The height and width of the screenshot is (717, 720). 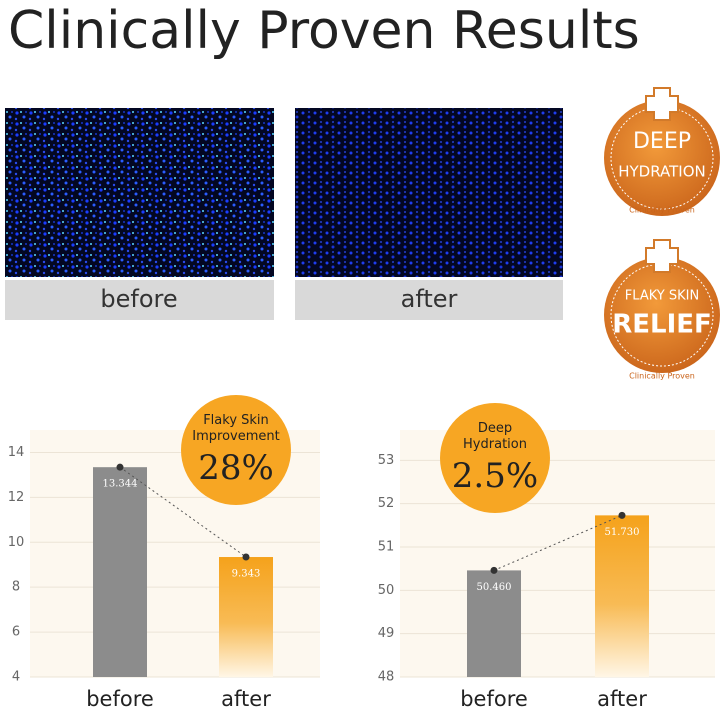 What do you see at coordinates (235, 436) in the screenshot?
I see `annotation-line: Improvement` at bounding box center [235, 436].